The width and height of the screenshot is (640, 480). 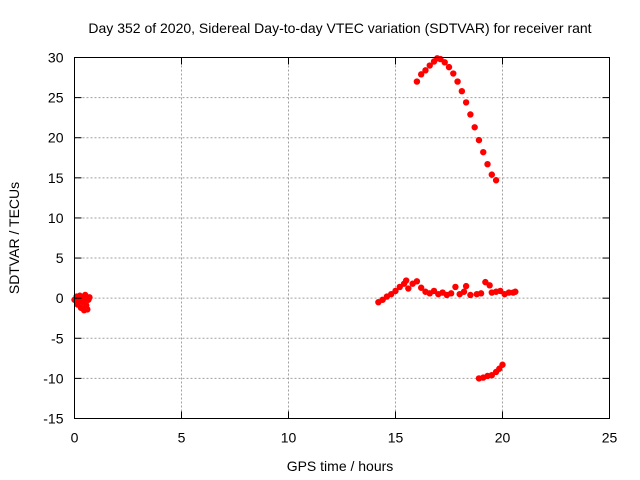 I want to click on y-tick-label: 15, so click(x=56, y=178).